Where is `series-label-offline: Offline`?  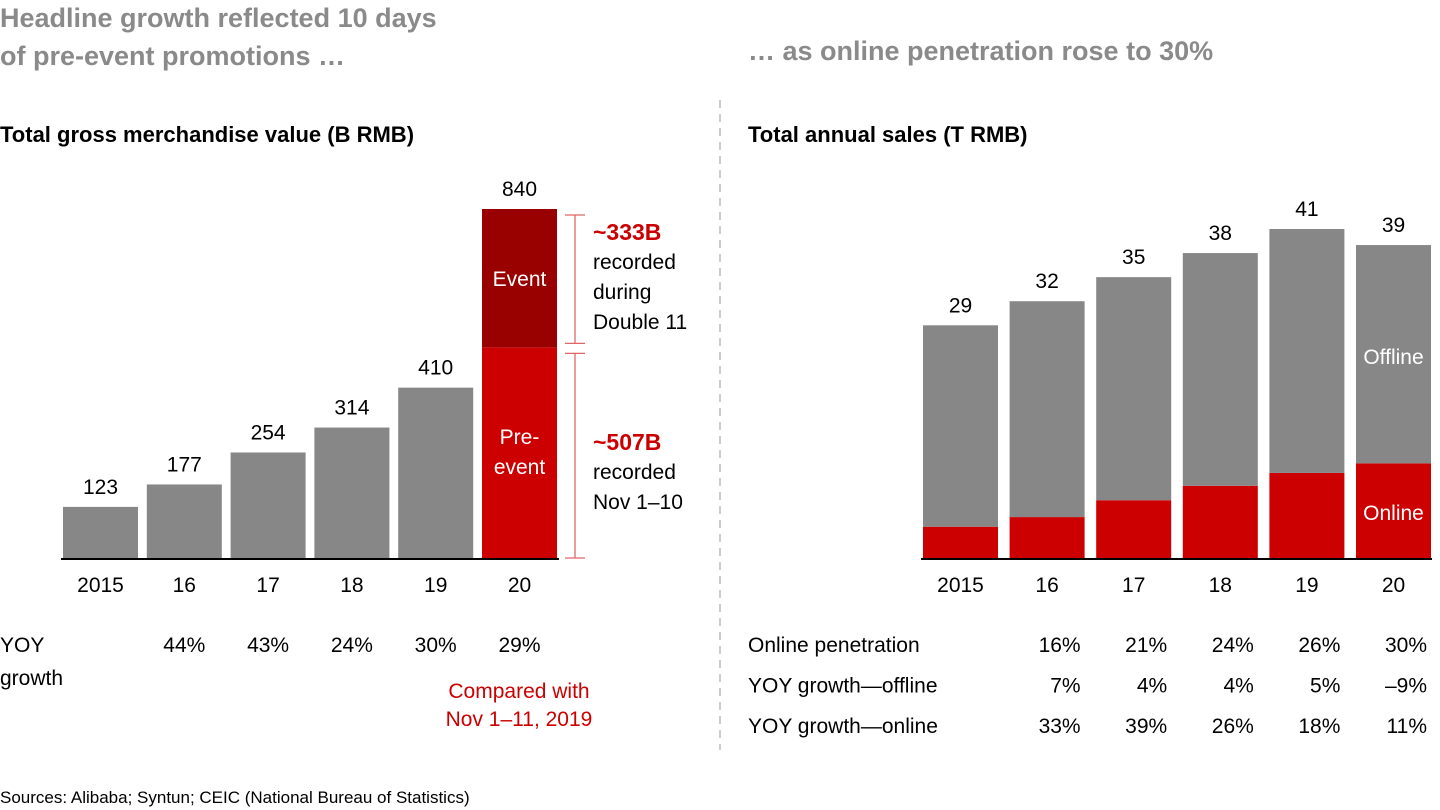 series-label-offline: Offline is located at coordinates (1393, 357).